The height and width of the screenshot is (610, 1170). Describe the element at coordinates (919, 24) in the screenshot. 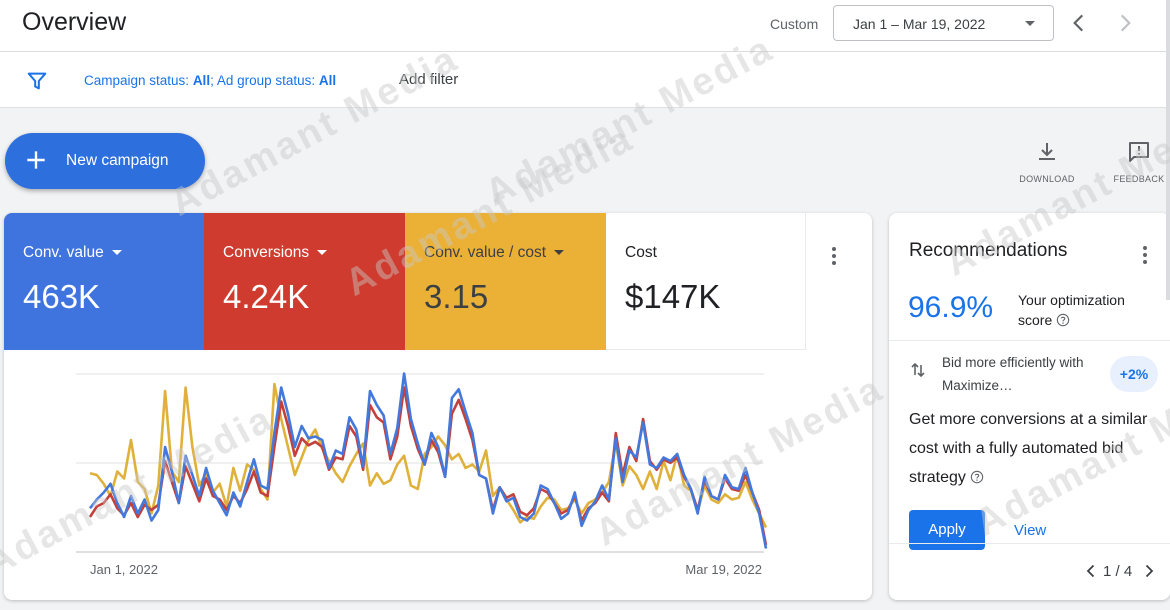

I see `date-range-value: Jan 1 – Mar 19, 2022` at that location.